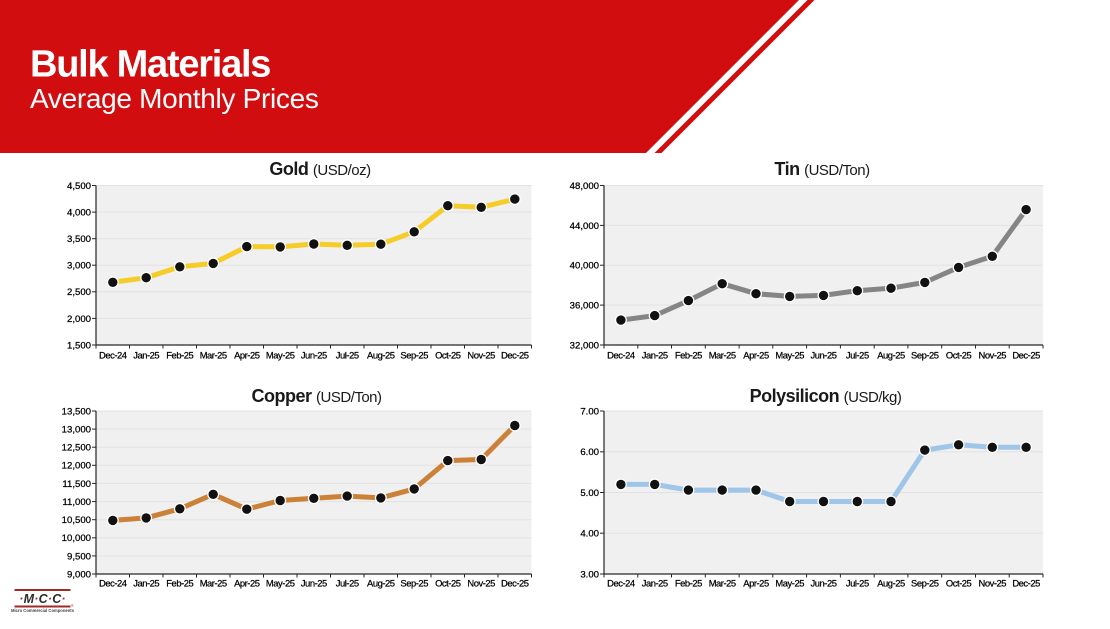 Image resolution: width=1110 pixels, height=629 pixels. What do you see at coordinates (584, 266) in the screenshot?
I see `svg-text: 40,000` at bounding box center [584, 266].